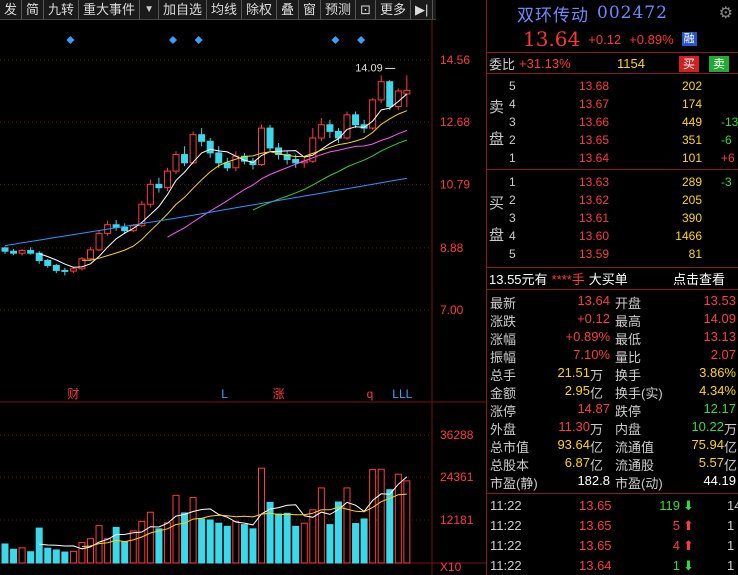 The image size is (738, 575). Describe the element at coordinates (503, 357) in the screenshot. I see `stat-label: 振幅` at that location.